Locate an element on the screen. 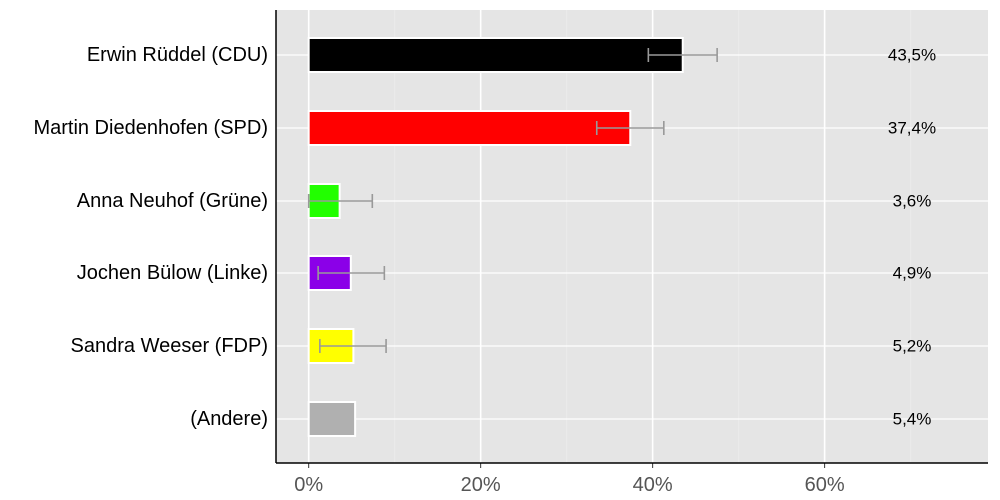 Image resolution: width=1000 pixels, height=500 pixels. value-label: 37,4% is located at coordinates (912, 128).